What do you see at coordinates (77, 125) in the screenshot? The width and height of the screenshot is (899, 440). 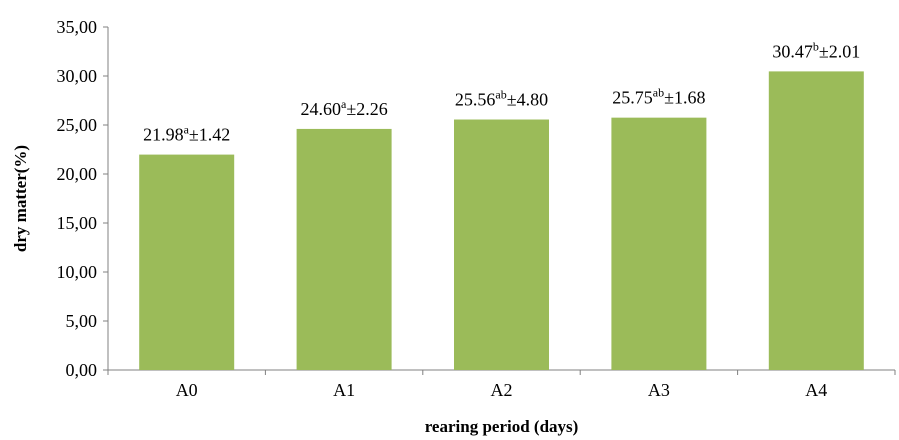 I see `y-tick-label: 25,00` at bounding box center [77, 125].